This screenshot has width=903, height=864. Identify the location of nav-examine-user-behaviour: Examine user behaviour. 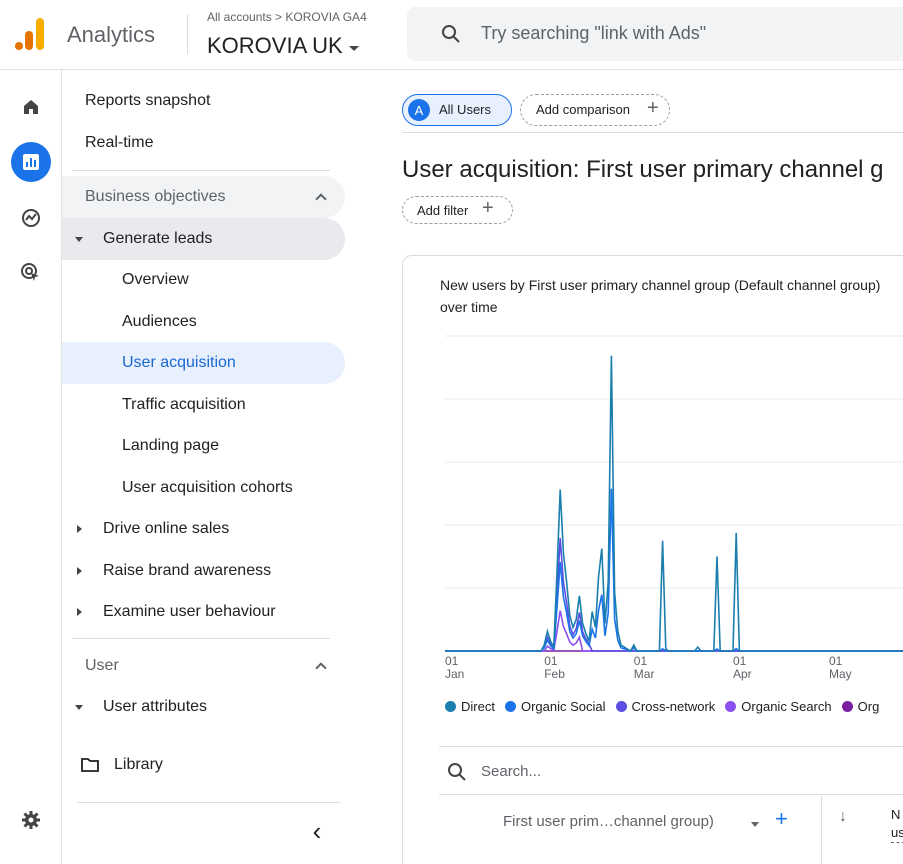
(203, 612).